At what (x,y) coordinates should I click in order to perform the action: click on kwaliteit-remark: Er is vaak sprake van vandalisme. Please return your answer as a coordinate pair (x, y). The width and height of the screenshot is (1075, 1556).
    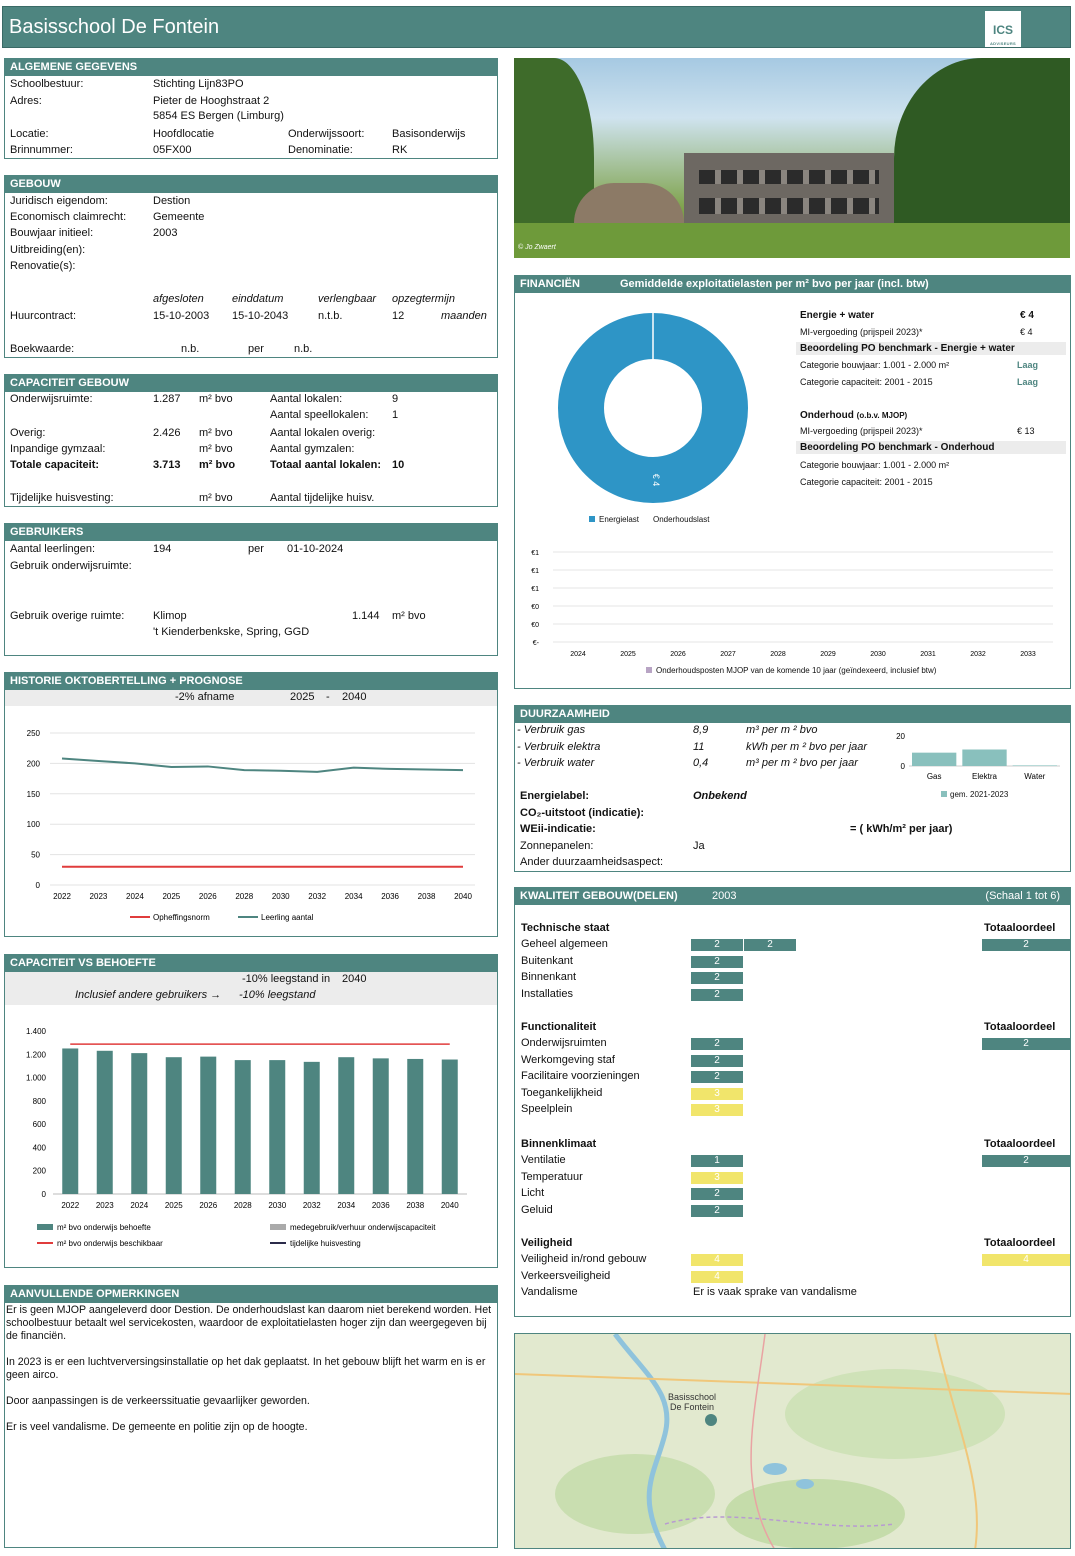
    Looking at the image, I should click on (775, 1292).